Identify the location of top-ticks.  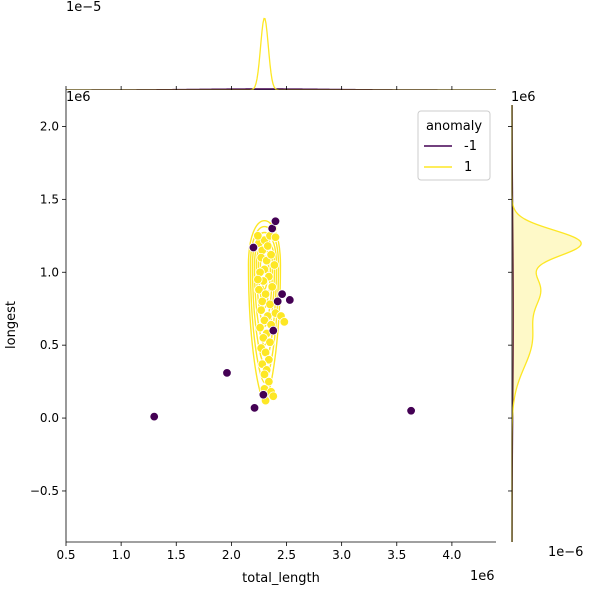
(259, 88).